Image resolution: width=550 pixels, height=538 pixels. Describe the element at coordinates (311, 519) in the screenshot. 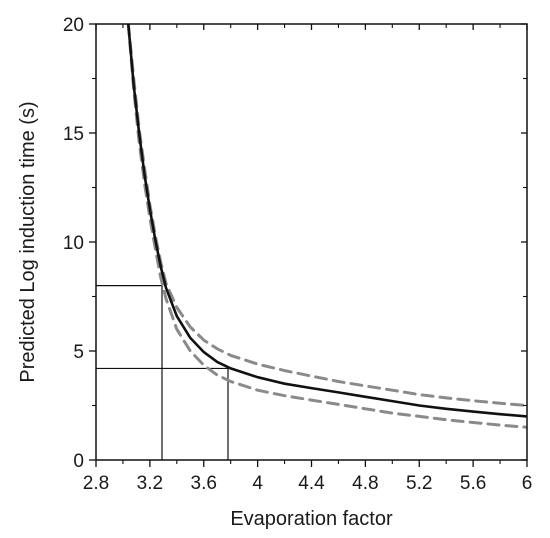

I see `x-axis-title: Evaporation factor` at that location.